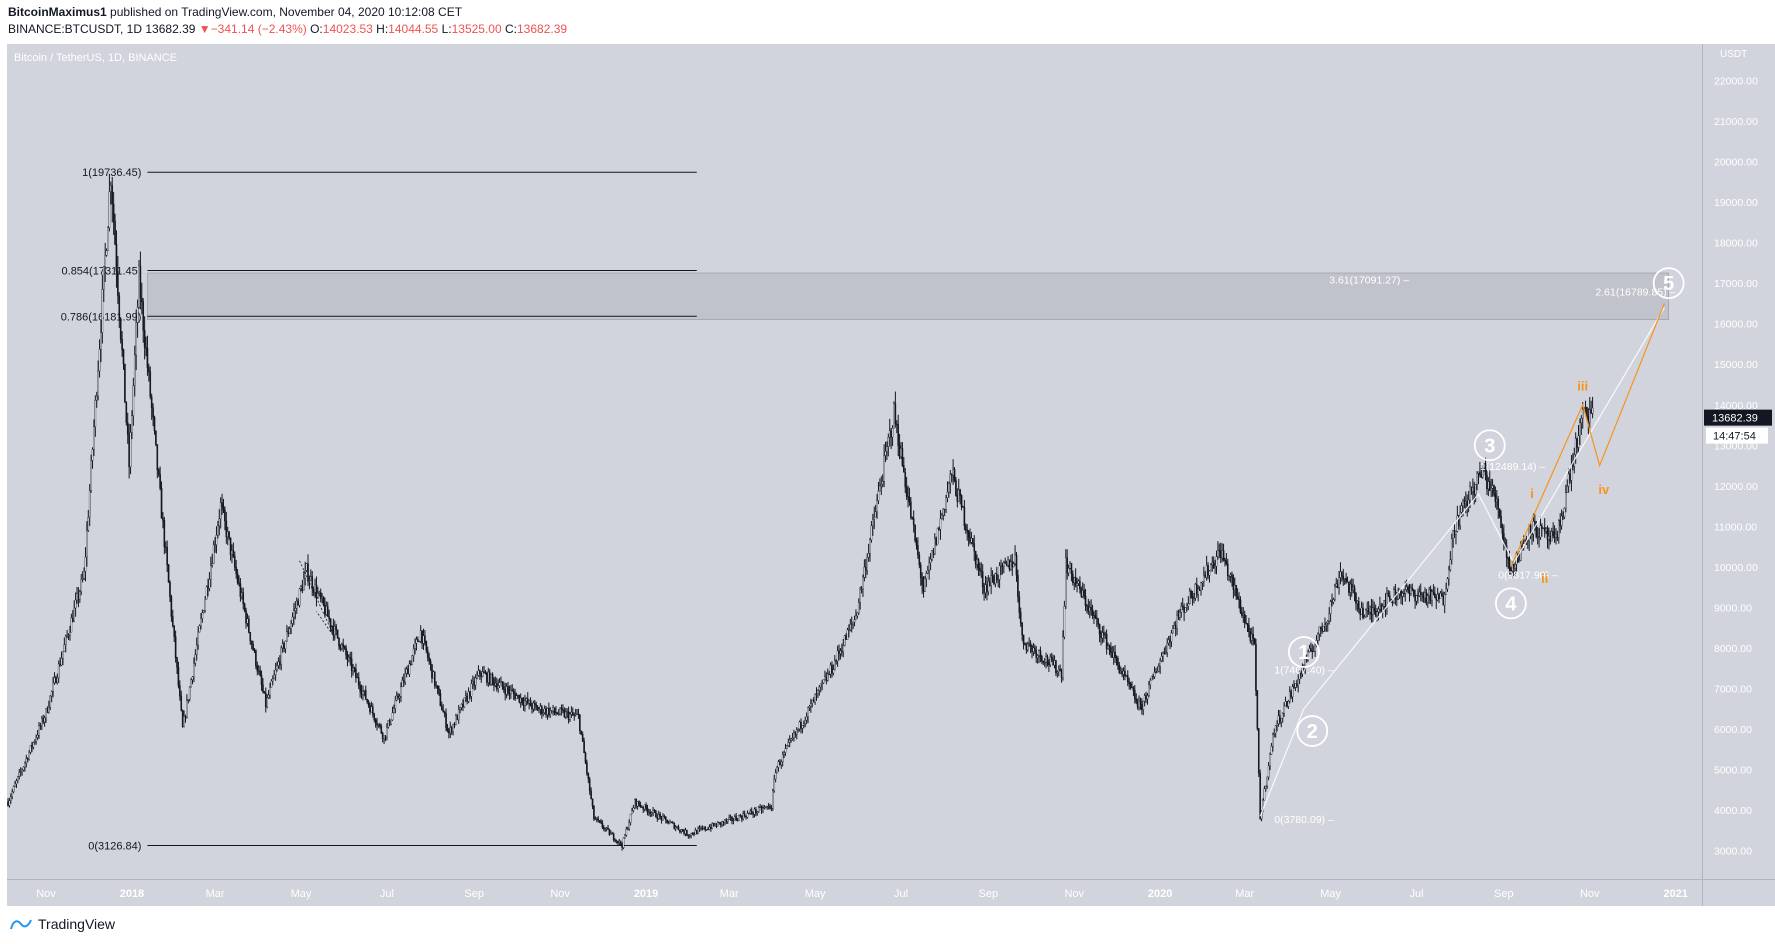  Describe the element at coordinates (204, 29) in the screenshot. I see `change-arrow: ▼` at that location.